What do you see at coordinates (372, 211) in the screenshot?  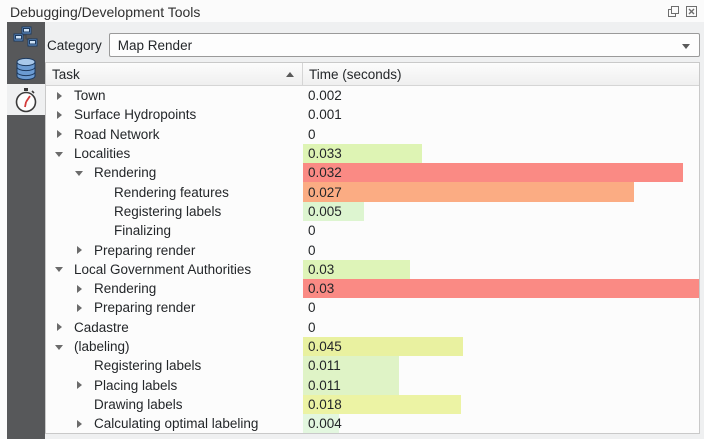 I see `table-row: Registering labels 0.005` at bounding box center [372, 211].